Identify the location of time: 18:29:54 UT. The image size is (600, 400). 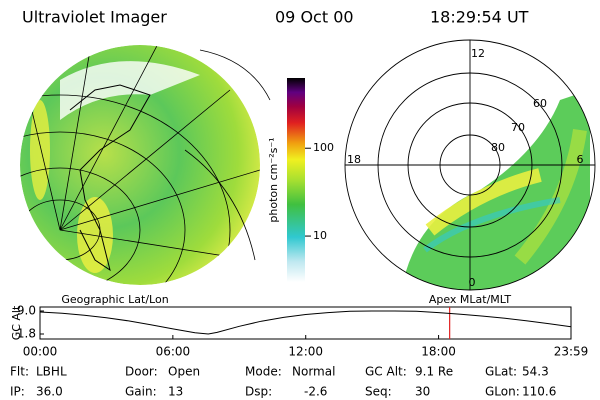
(479, 17).